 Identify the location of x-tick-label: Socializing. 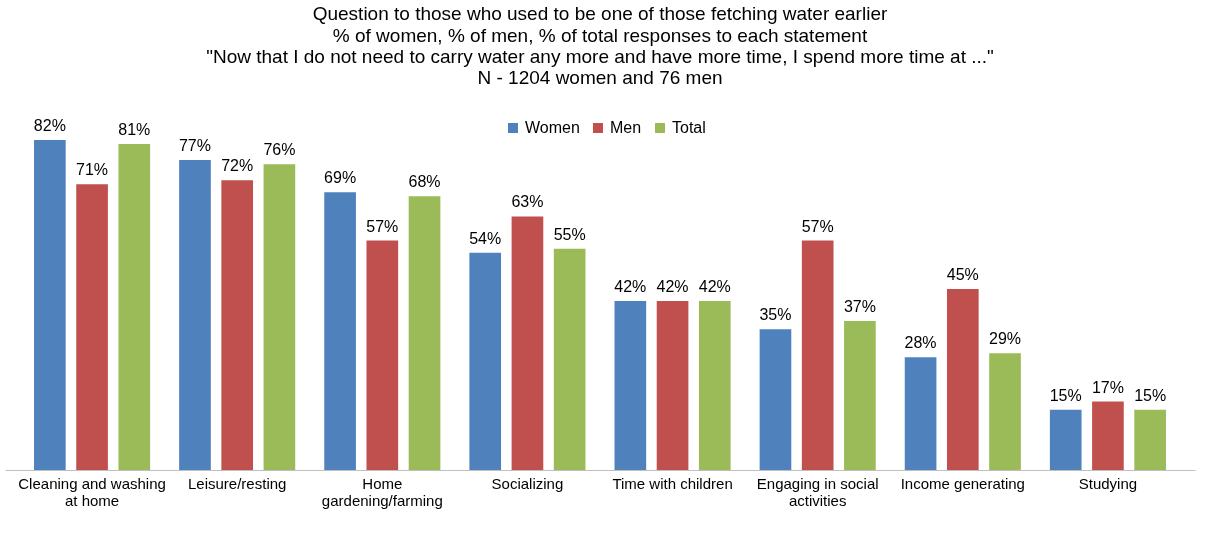
(527, 483).